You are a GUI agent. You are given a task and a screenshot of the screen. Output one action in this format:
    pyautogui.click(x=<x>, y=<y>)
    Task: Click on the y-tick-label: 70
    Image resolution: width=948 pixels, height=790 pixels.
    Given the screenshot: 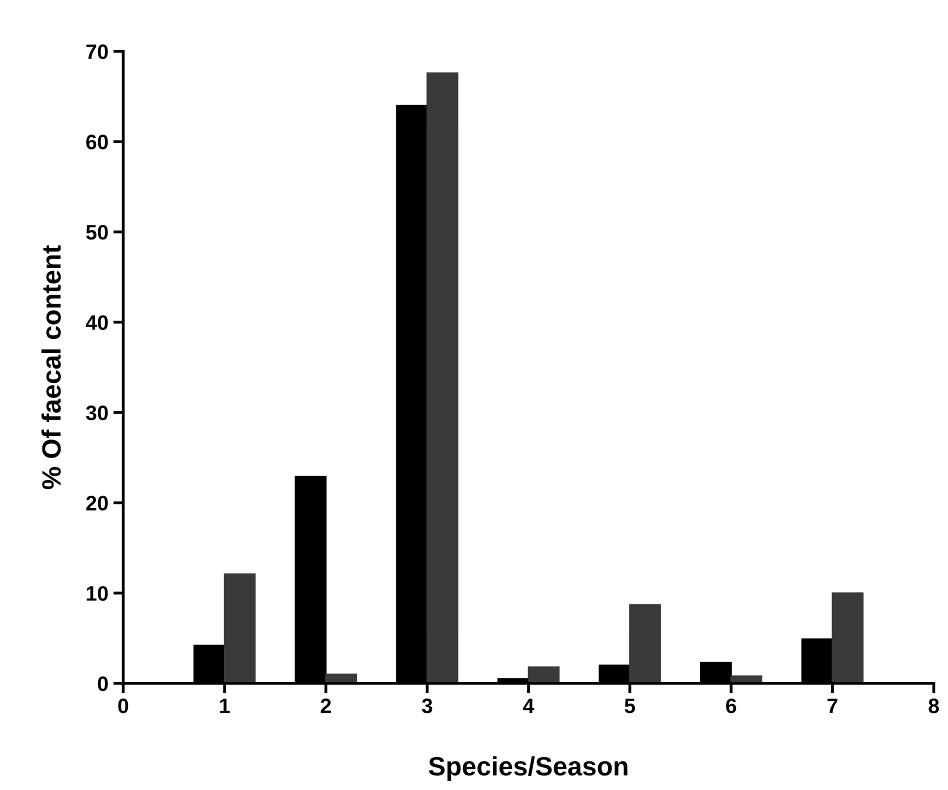 What is the action you would take?
    pyautogui.click(x=97, y=52)
    